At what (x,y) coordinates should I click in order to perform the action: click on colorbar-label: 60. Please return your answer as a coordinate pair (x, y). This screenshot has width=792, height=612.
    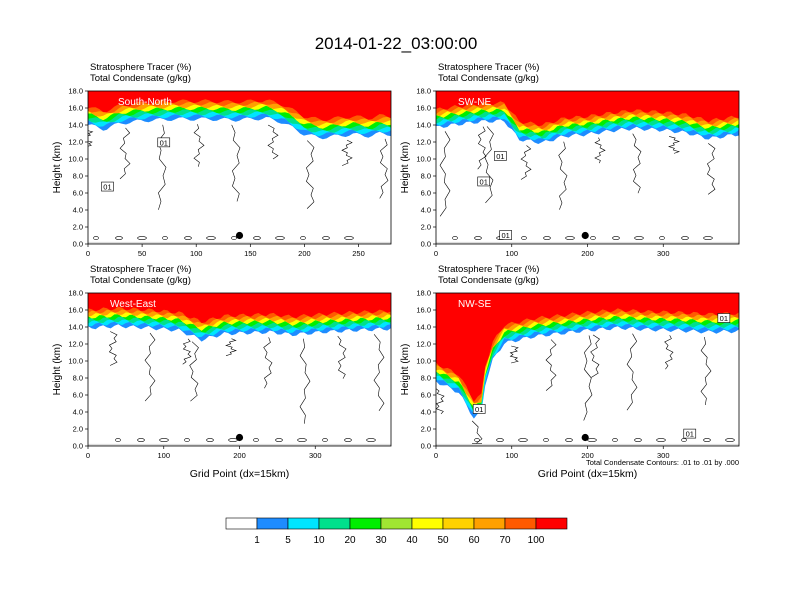
    Looking at the image, I should click on (474, 540).